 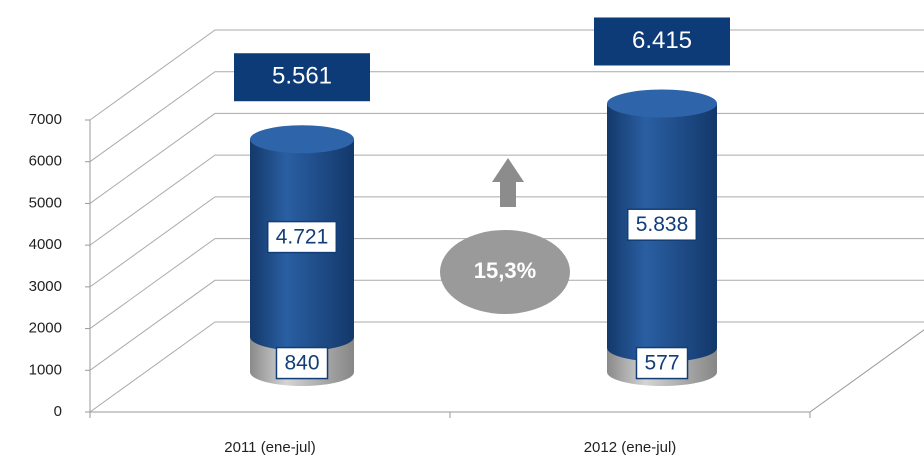 I want to click on y-tick-label: 5000, so click(x=45, y=202).